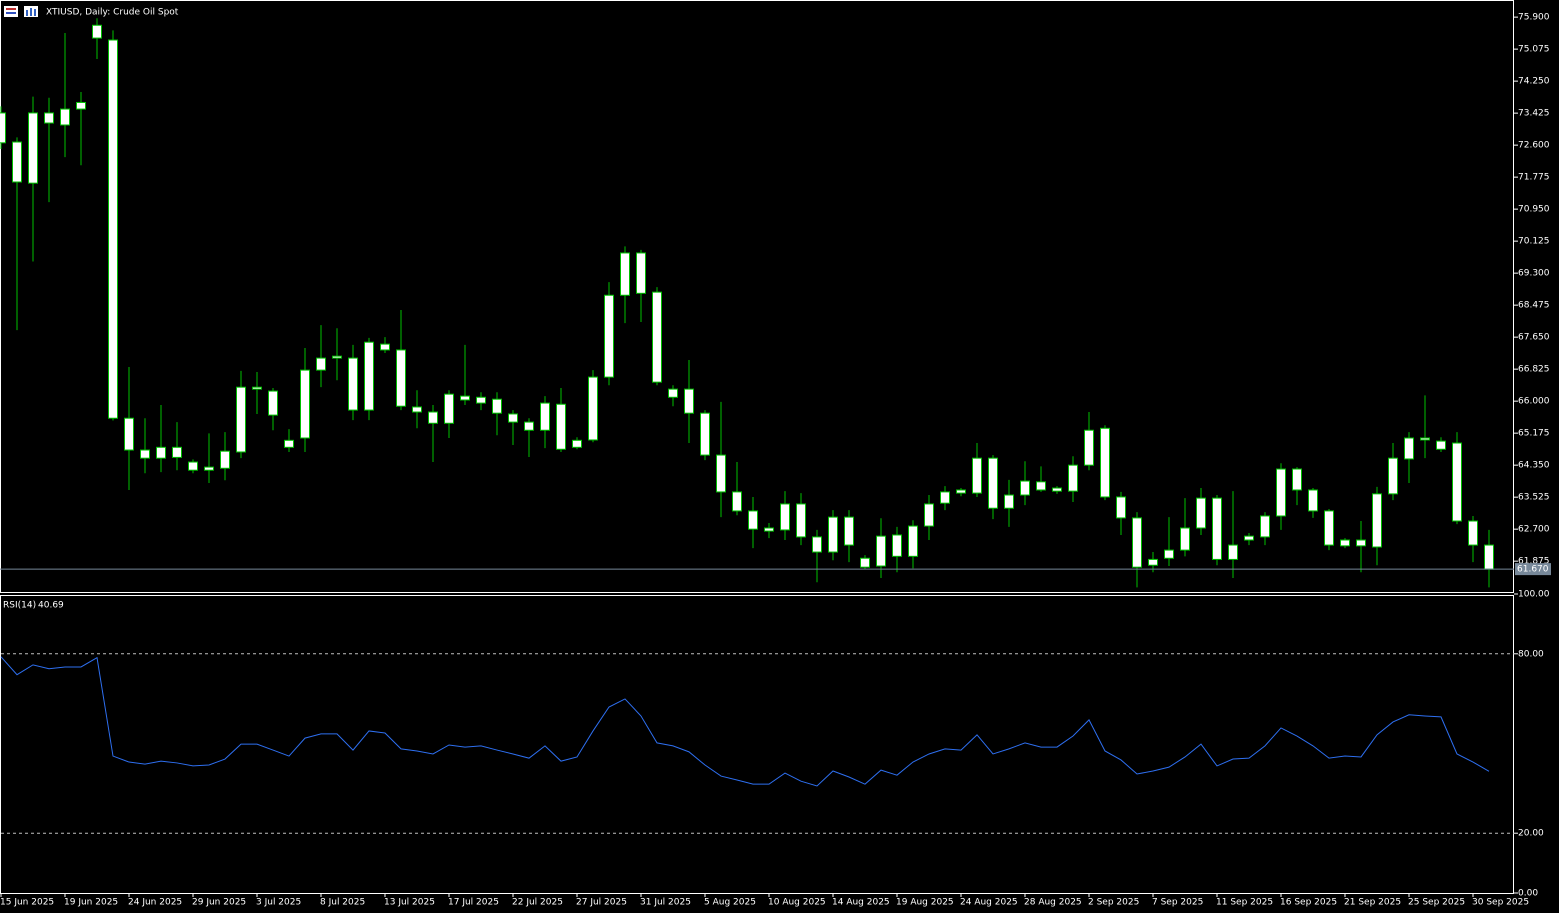  Describe the element at coordinates (219, 903) in the screenshot. I see `x-tick-label: 29 Jun 2025` at that location.